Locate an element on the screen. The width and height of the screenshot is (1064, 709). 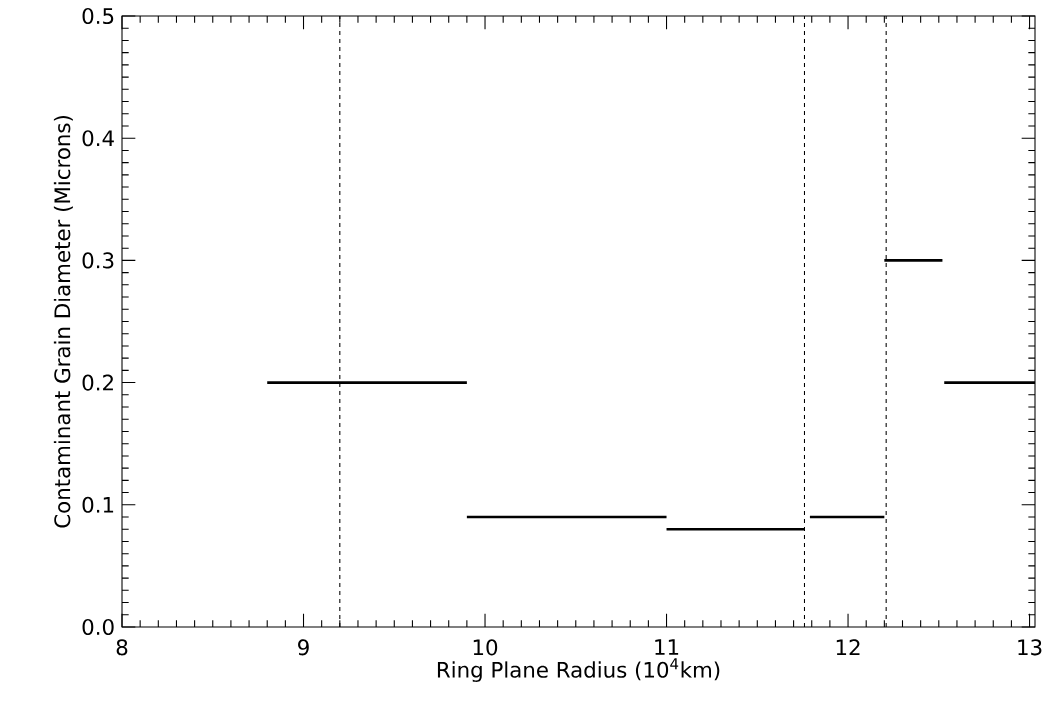
x-tick-label: 10 is located at coordinates (485, 647).